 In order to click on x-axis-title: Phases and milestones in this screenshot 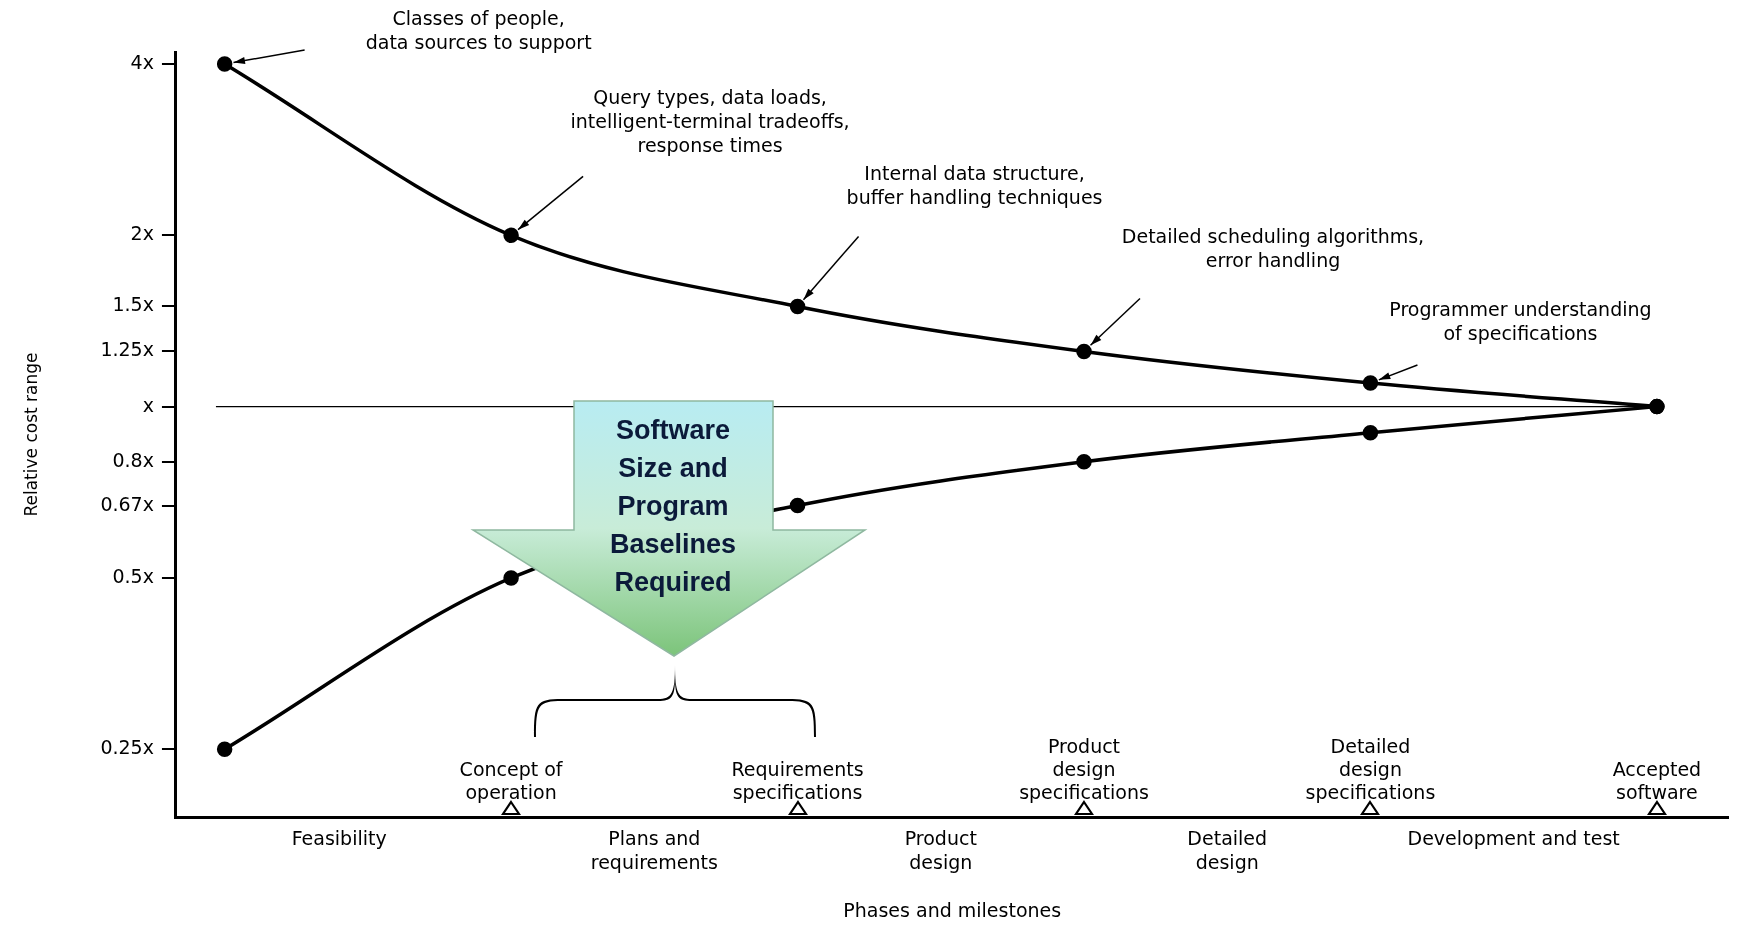, I will do `click(952, 909)`.